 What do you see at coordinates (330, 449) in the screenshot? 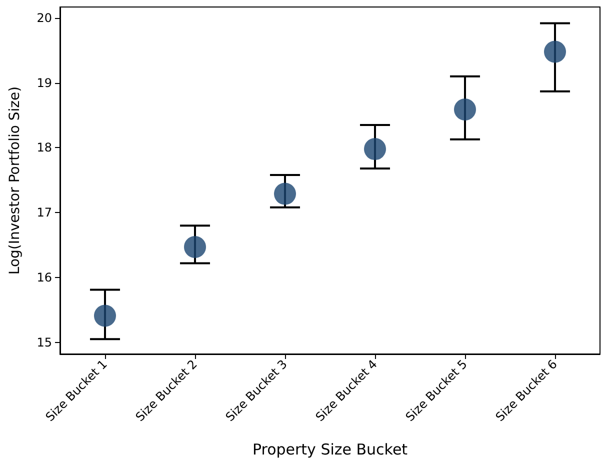
I see `x-axis-title: Property Size Bucket` at bounding box center [330, 449].